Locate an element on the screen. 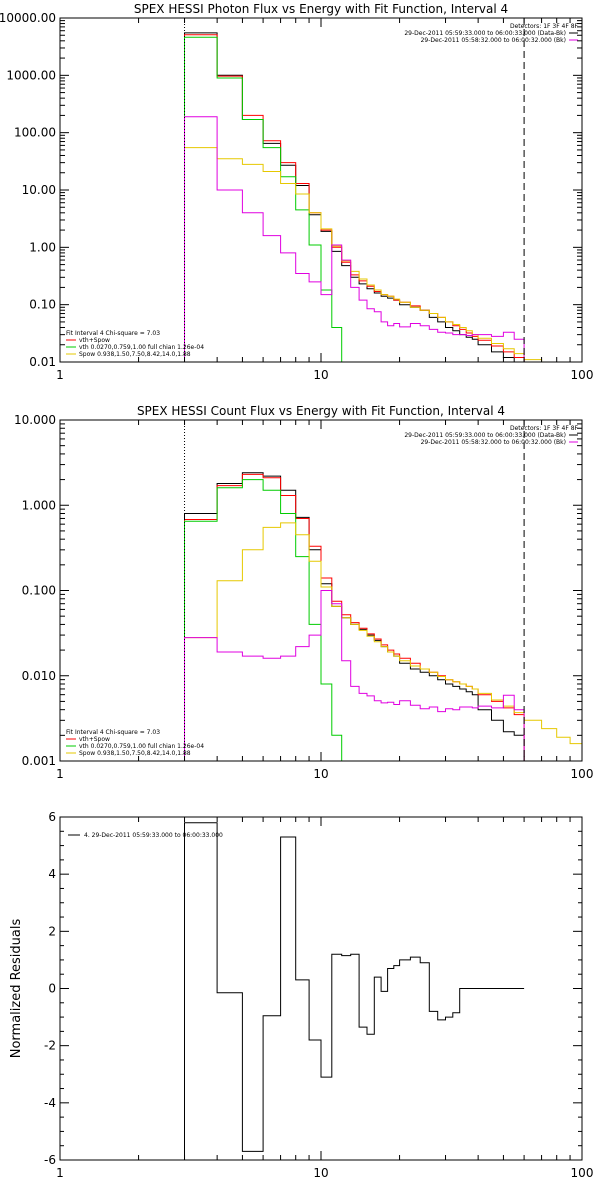  y-tick-label: 10.000 is located at coordinates (35, 420).